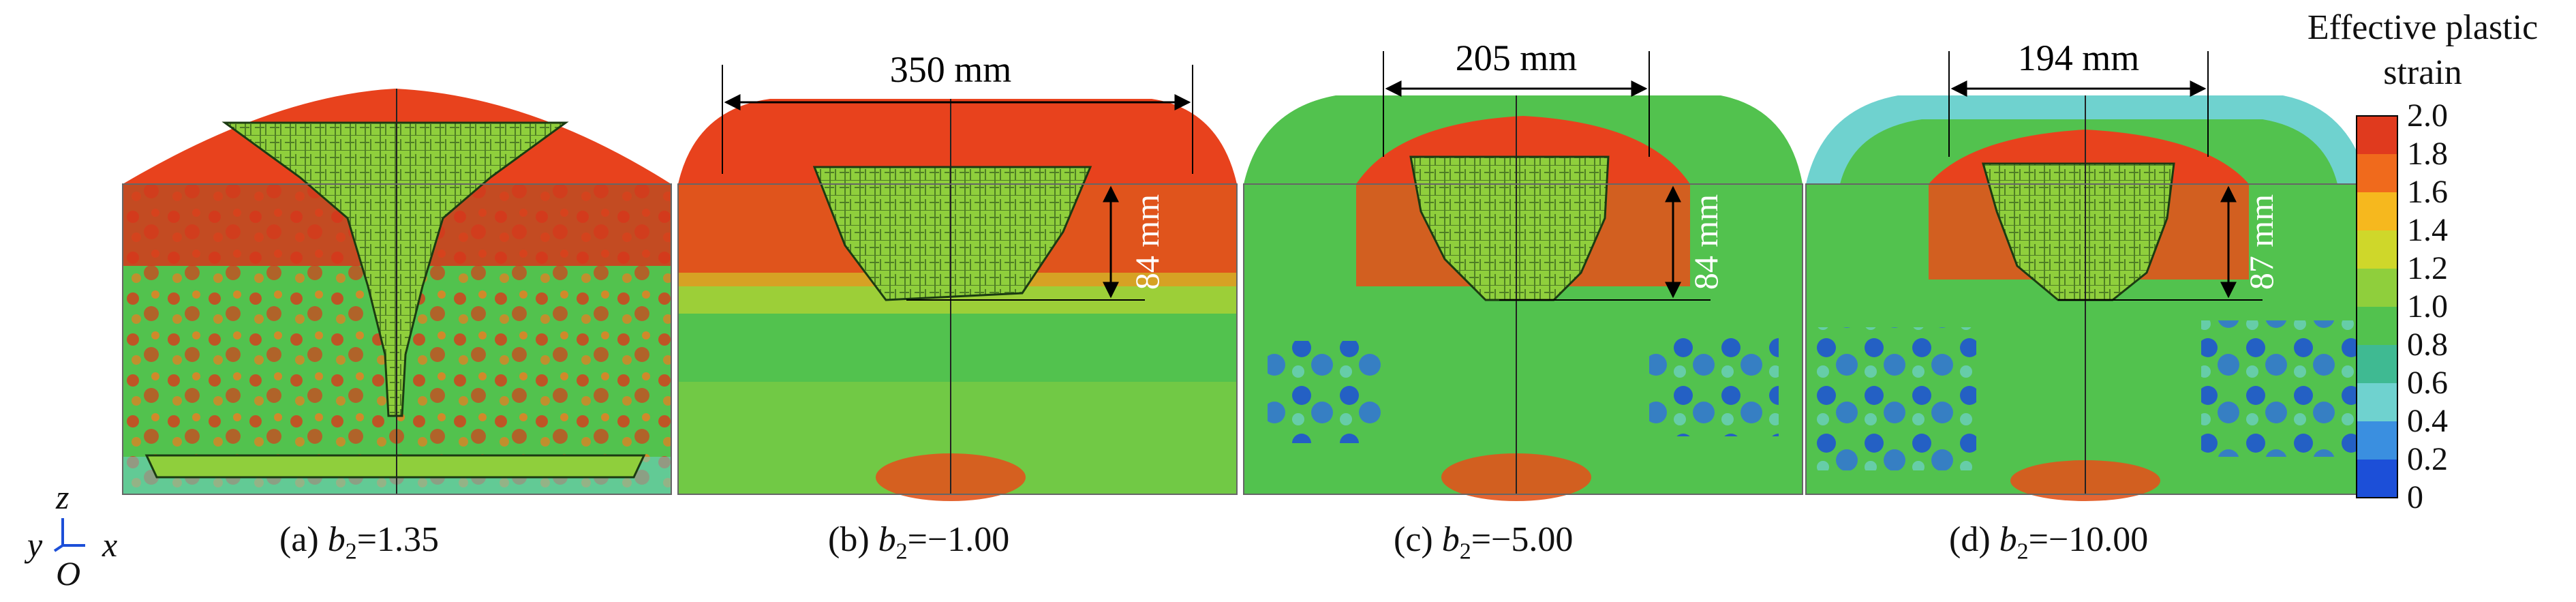 The width and height of the screenshot is (2576, 602). I want to click on panel-a-bottom-layer, so click(395, 466).